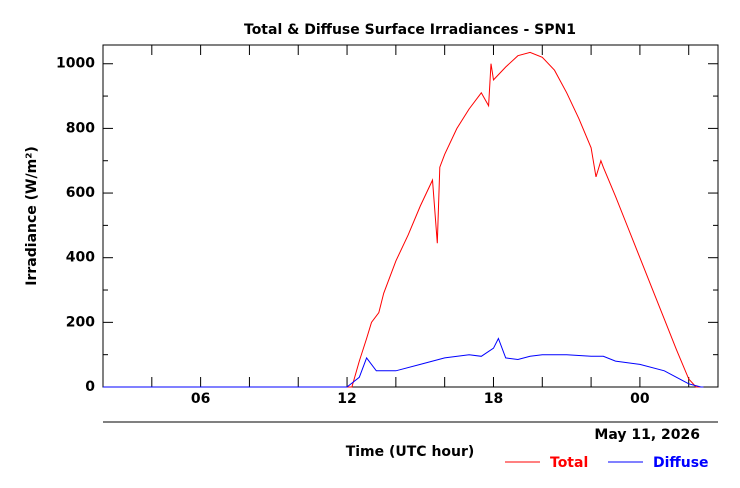 This screenshot has width=740, height=488. What do you see at coordinates (80, 193) in the screenshot?
I see `y-tick-label: 600` at bounding box center [80, 193].